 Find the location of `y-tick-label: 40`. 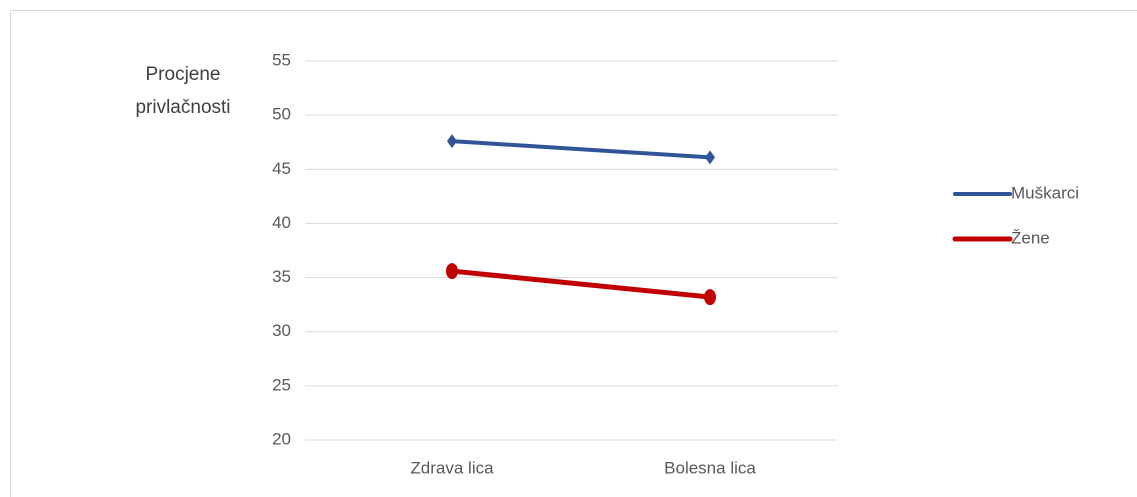

y-tick-label: 40 is located at coordinates (281, 222).